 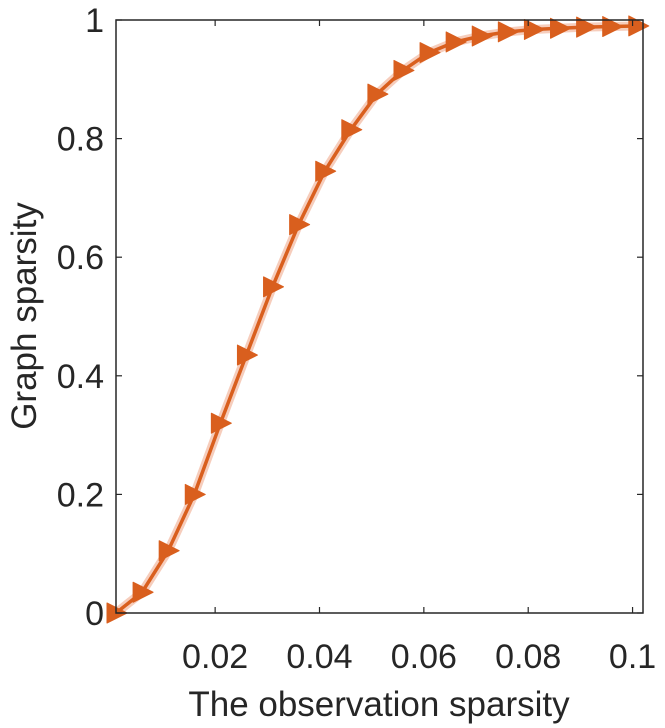 I want to click on y-tick-label: 1, so click(x=94, y=21).